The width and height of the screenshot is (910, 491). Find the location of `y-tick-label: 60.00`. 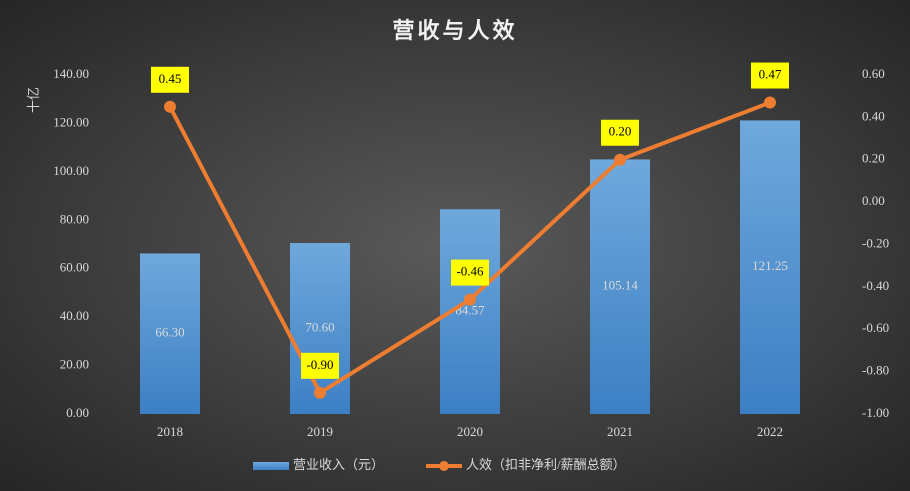

y-tick-label: 60.00 is located at coordinates (74, 267).